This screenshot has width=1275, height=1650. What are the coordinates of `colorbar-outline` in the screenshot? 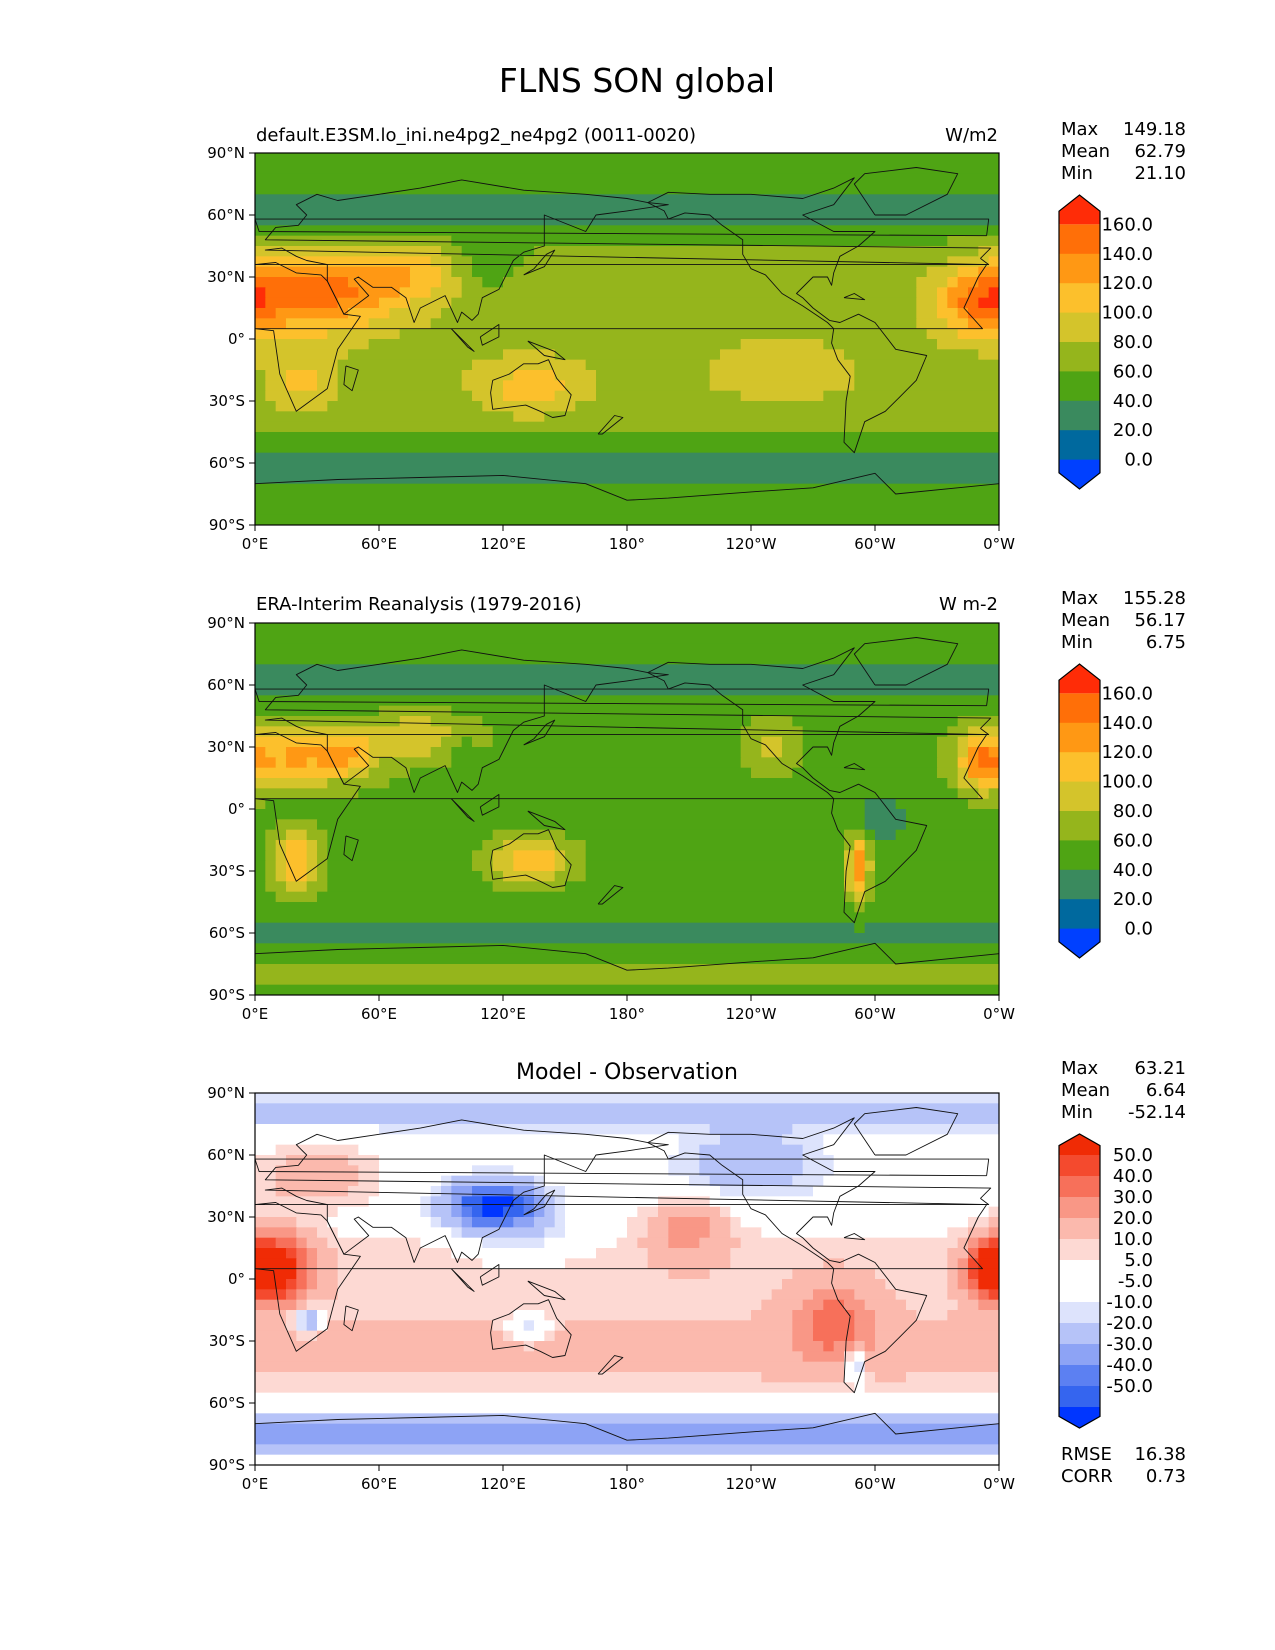 It's located at (1079, 342).